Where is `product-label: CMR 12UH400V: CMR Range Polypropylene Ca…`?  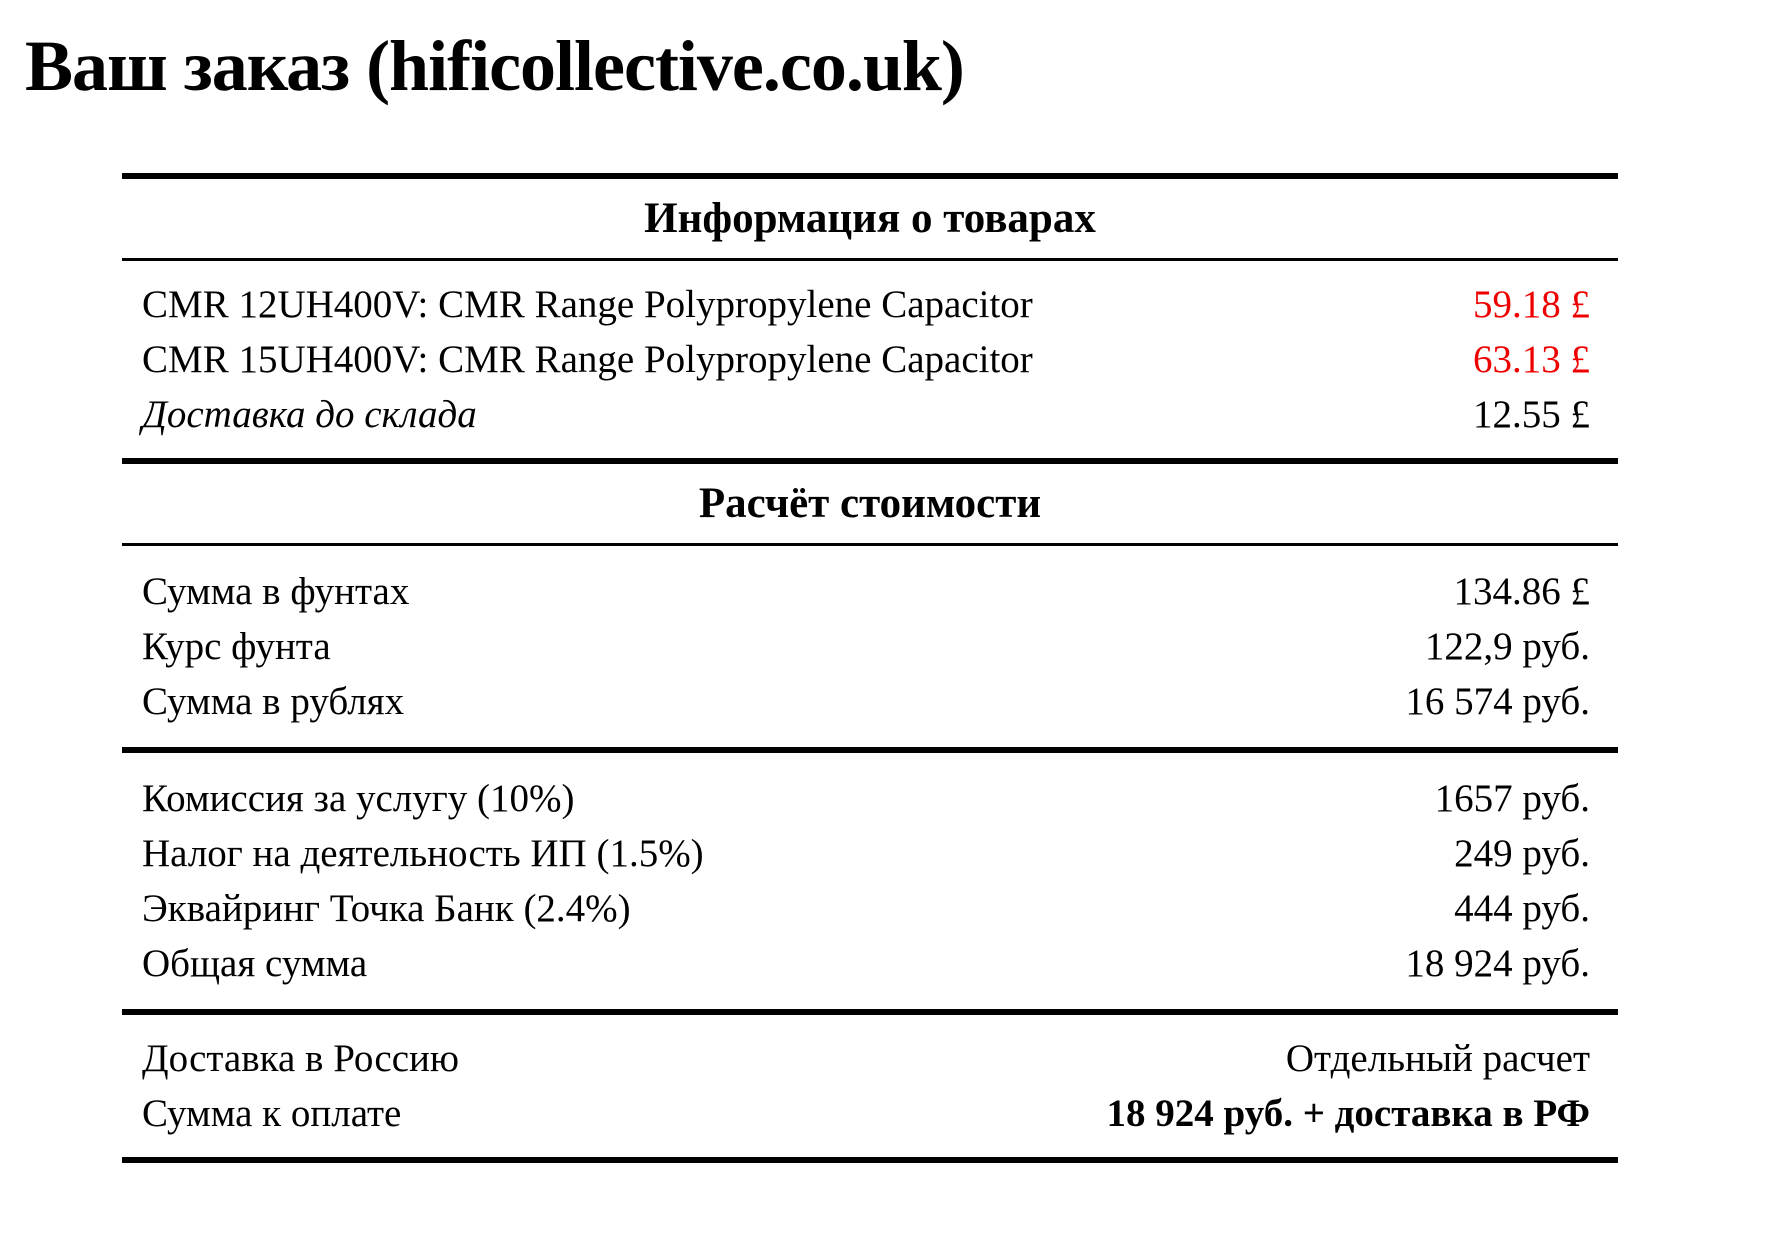 product-label: CMR 12UH400V: CMR Range Polypropylene Ca… is located at coordinates (587, 304).